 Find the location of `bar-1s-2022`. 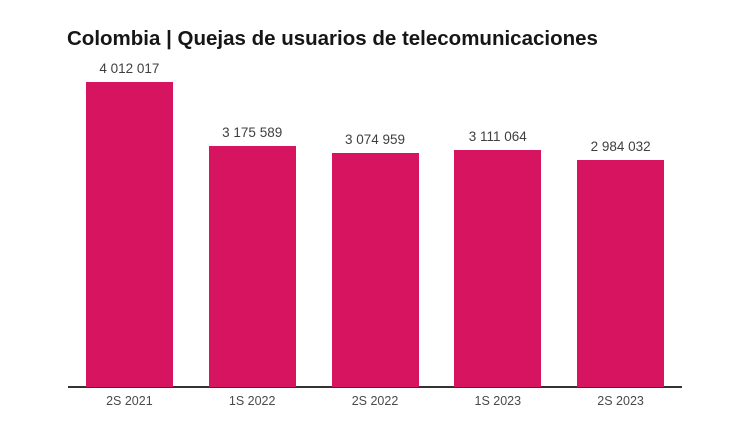

bar-1s-2022 is located at coordinates (252, 266).